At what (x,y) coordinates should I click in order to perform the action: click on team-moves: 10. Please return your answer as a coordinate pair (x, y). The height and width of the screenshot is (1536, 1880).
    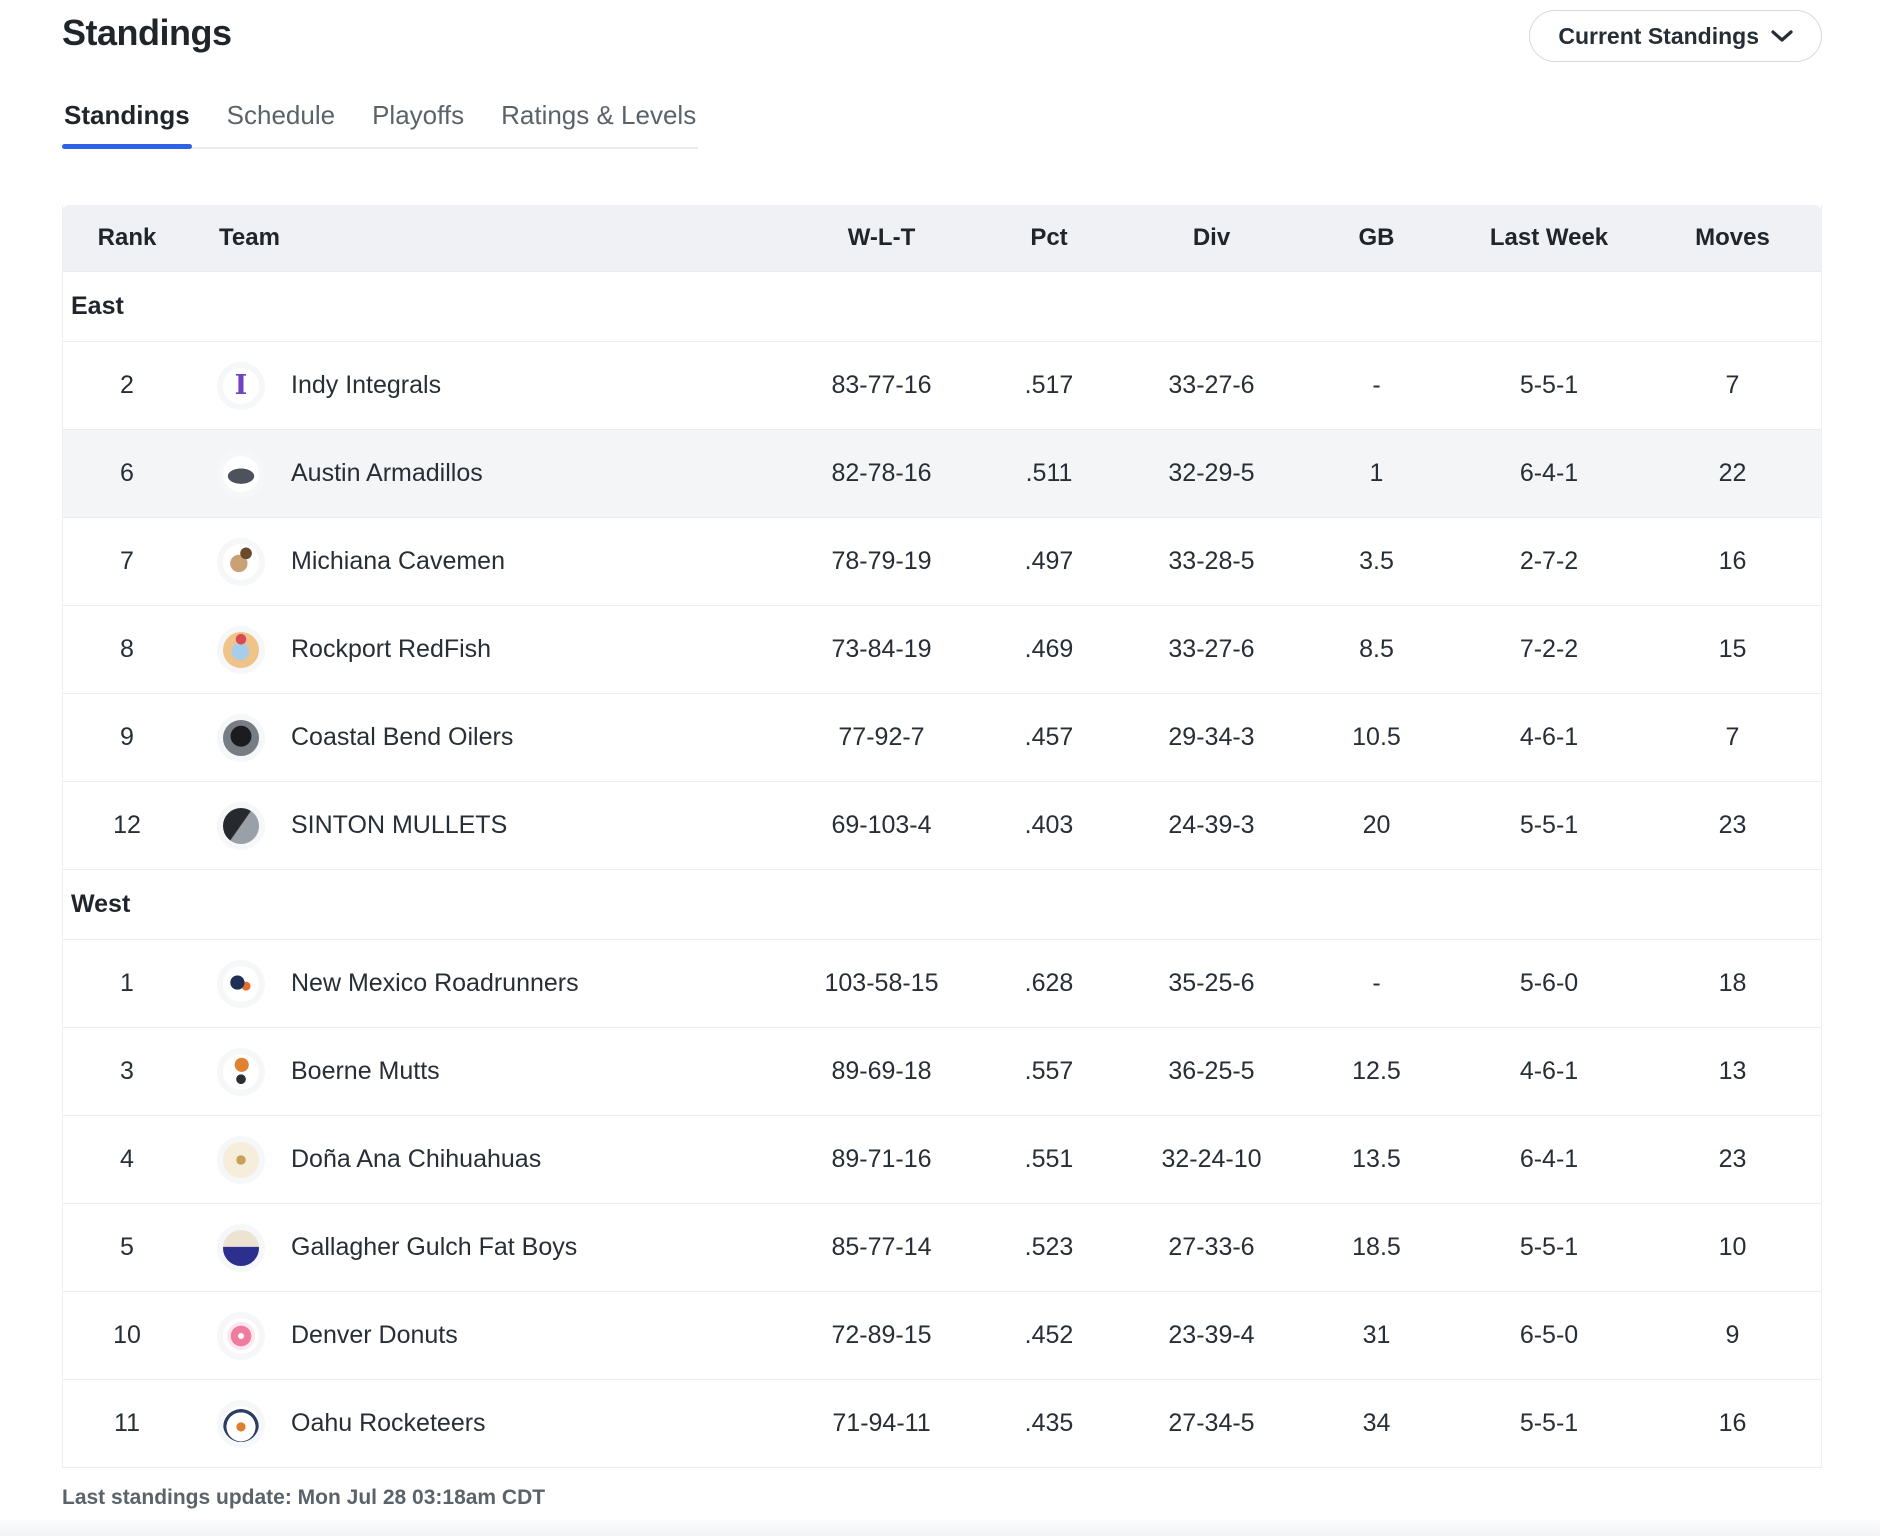
    Looking at the image, I should click on (1732, 1247).